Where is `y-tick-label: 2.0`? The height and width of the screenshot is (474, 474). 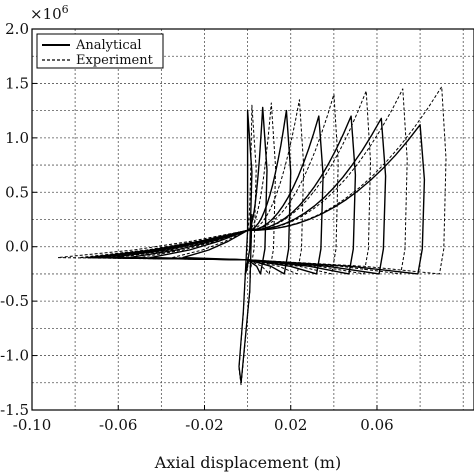 y-tick-label: 2.0 is located at coordinates (17, 29).